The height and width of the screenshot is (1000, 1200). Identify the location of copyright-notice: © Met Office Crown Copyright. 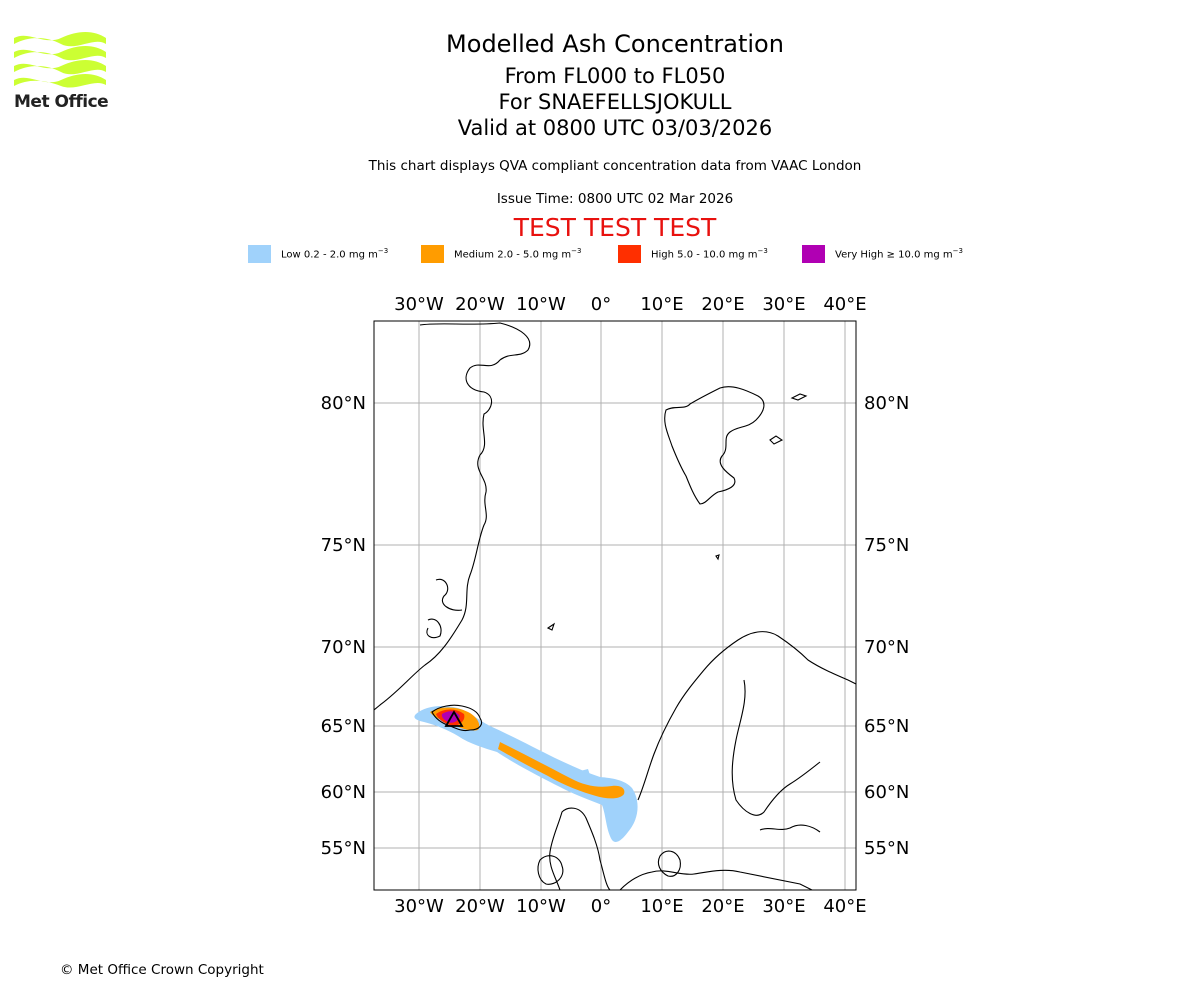
(162, 970).